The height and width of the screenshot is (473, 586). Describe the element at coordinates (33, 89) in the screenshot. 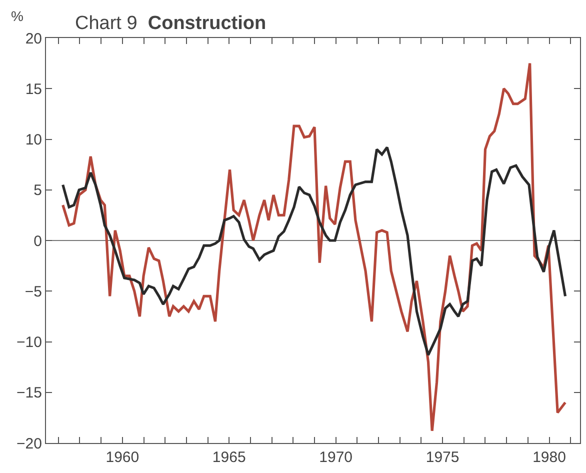

I see `y-tick-label: 15` at that location.